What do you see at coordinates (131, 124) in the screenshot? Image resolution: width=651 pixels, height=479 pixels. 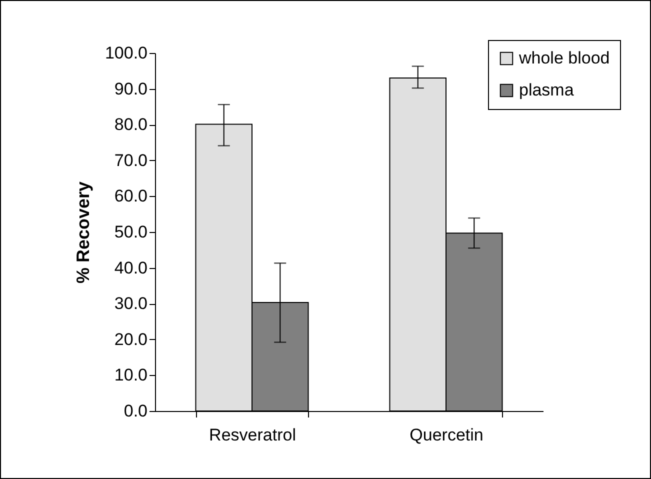 I see `y-tick-label: 80.0` at bounding box center [131, 124].